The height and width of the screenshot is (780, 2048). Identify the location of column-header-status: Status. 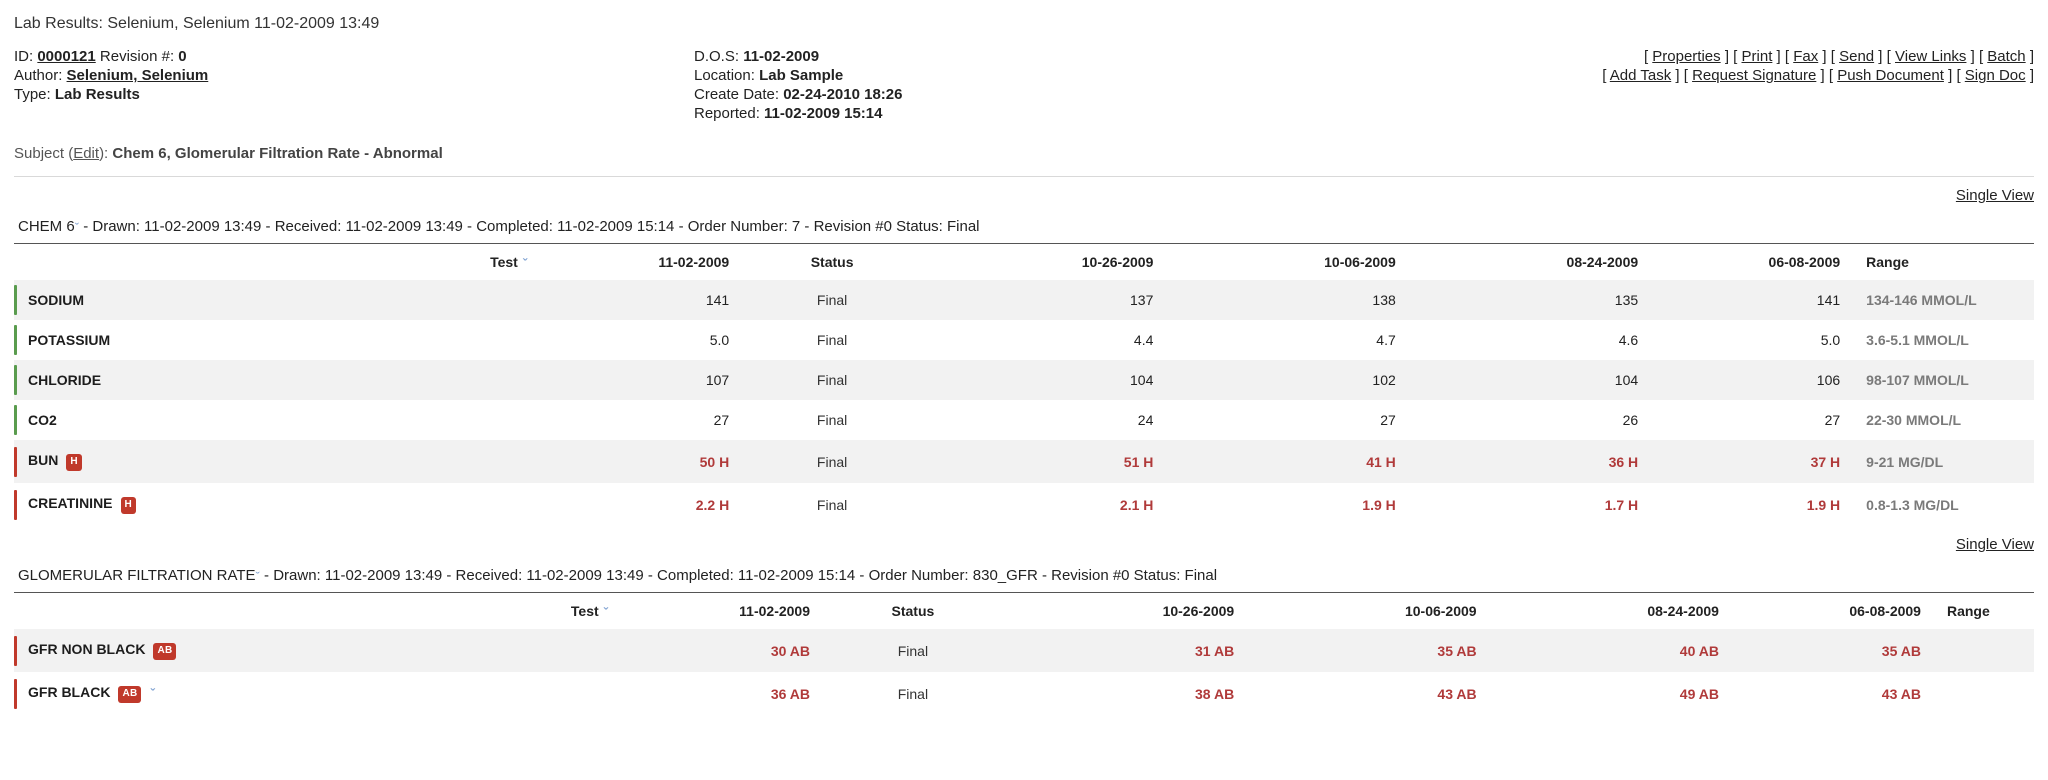
(913, 611).